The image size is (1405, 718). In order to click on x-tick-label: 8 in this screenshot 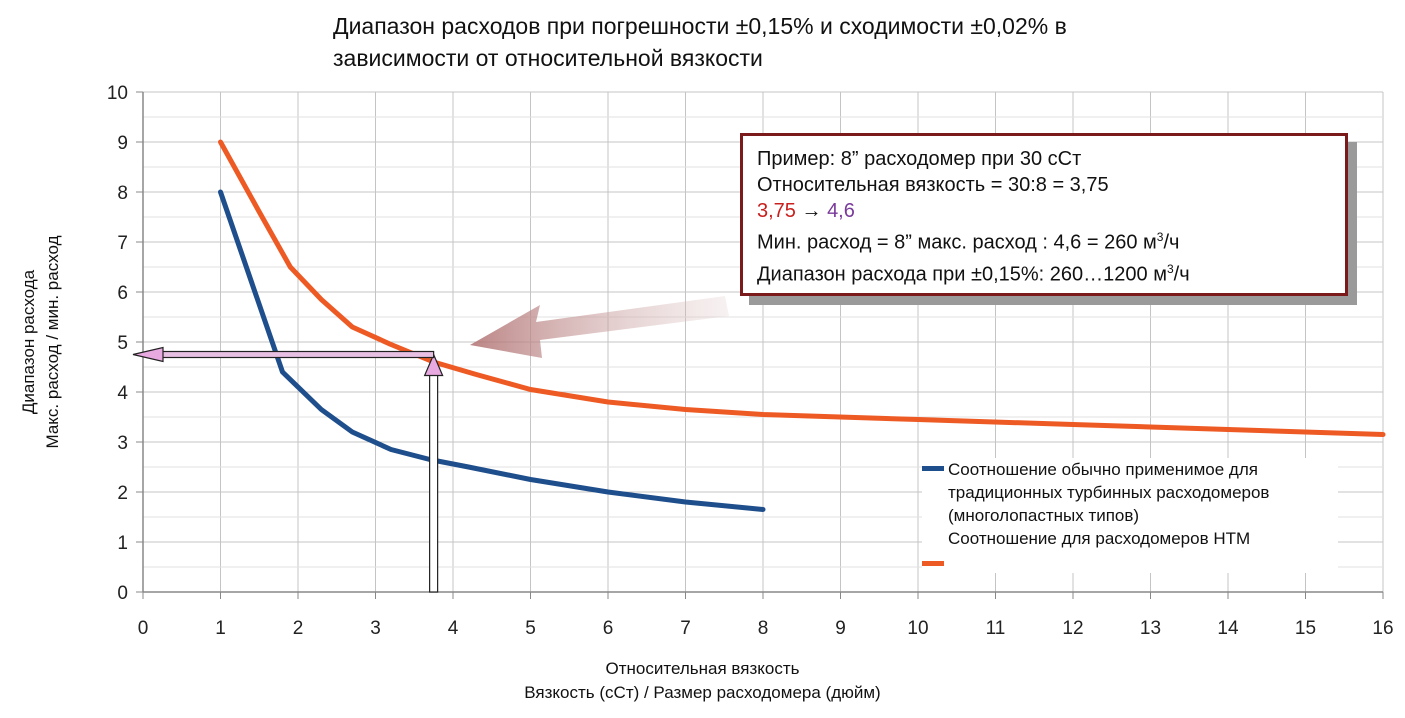, I will do `click(763, 628)`.